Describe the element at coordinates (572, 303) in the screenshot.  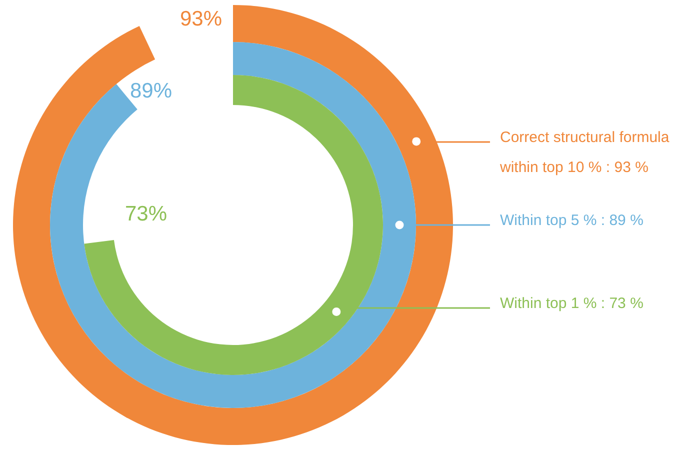
I see `text: Within top 1 % : 73 %` at that location.